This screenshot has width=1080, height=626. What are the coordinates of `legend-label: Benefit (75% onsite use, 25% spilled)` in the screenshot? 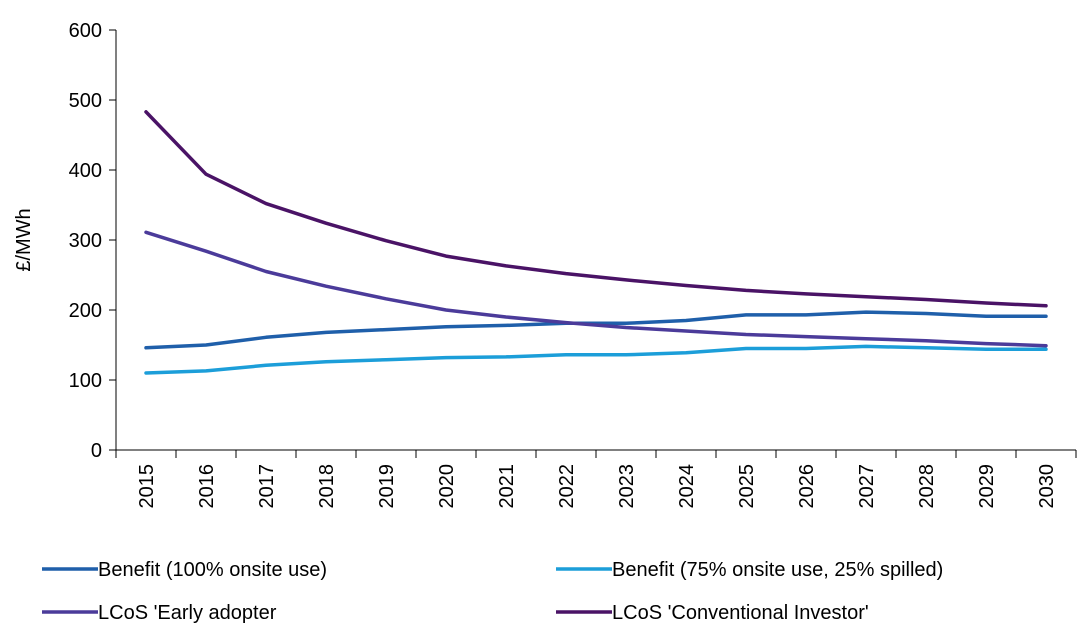 It's located at (777, 570).